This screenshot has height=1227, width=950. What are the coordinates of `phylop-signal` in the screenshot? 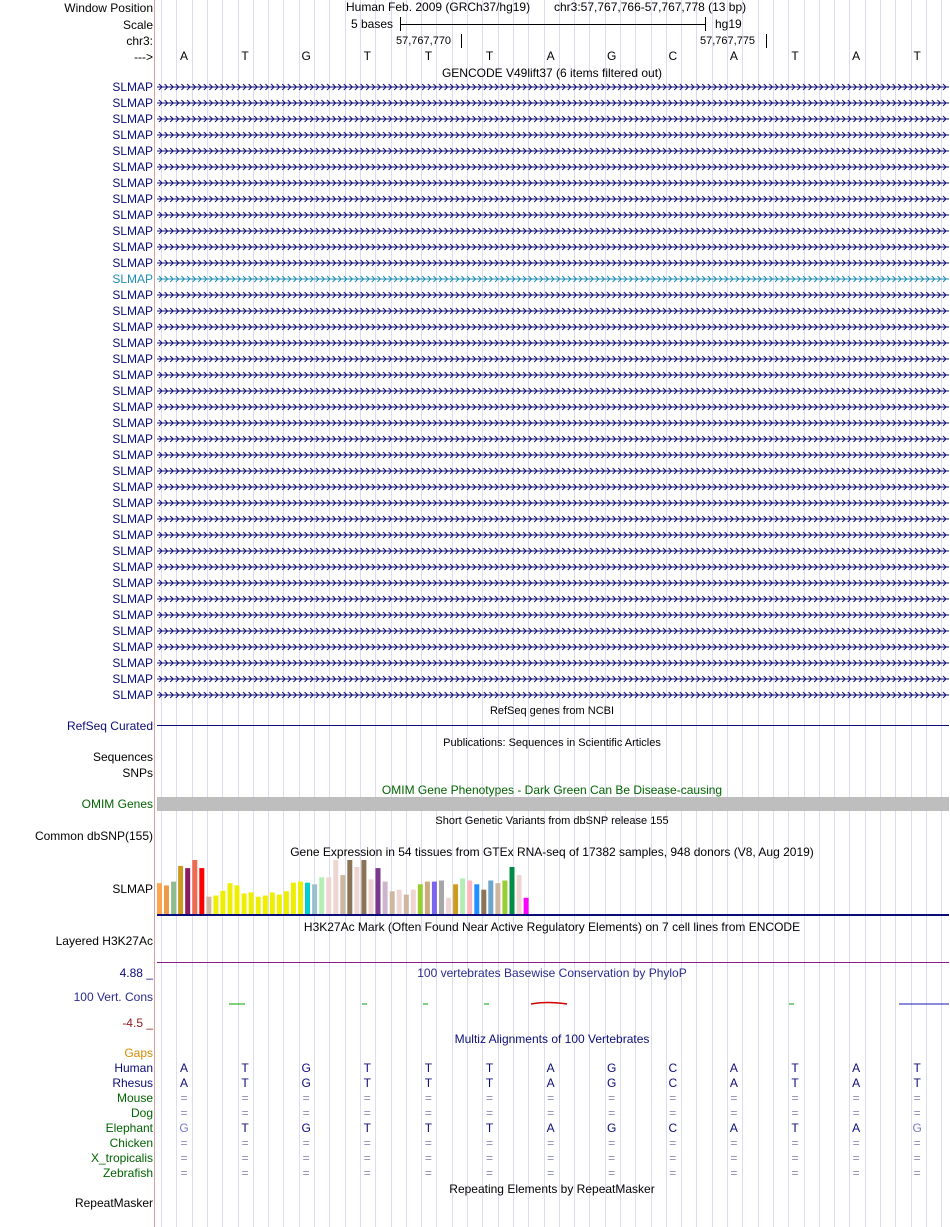 It's located at (553, 1002).